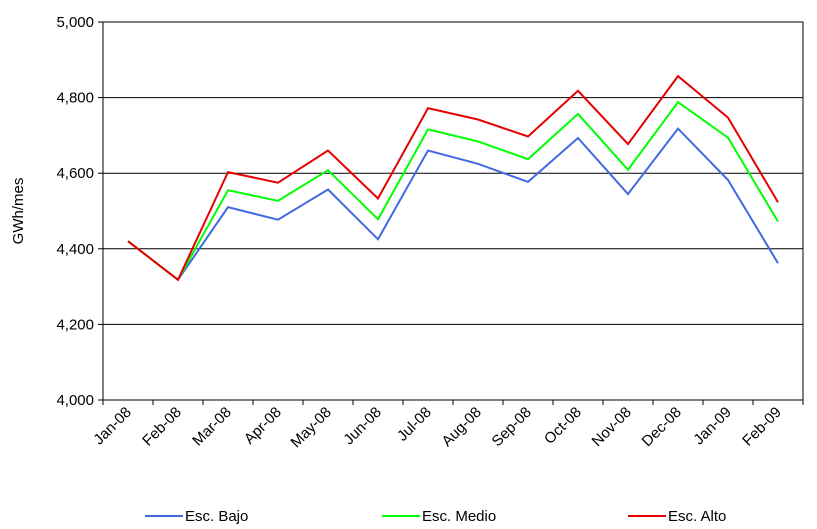 This screenshot has width=817, height=529. Describe the element at coordinates (79, 211) in the screenshot. I see `y-axis: 4,000 4,200 4,400 4,600 4,800 5,000` at that location.